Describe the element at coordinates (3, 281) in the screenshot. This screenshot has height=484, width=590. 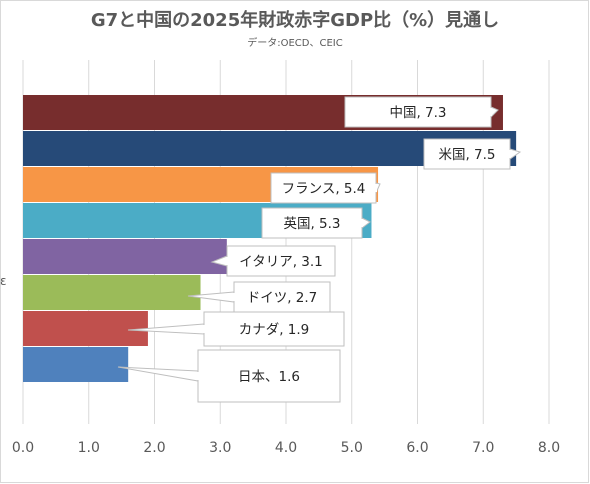
I see `axis-stray-label: ε` at that location.